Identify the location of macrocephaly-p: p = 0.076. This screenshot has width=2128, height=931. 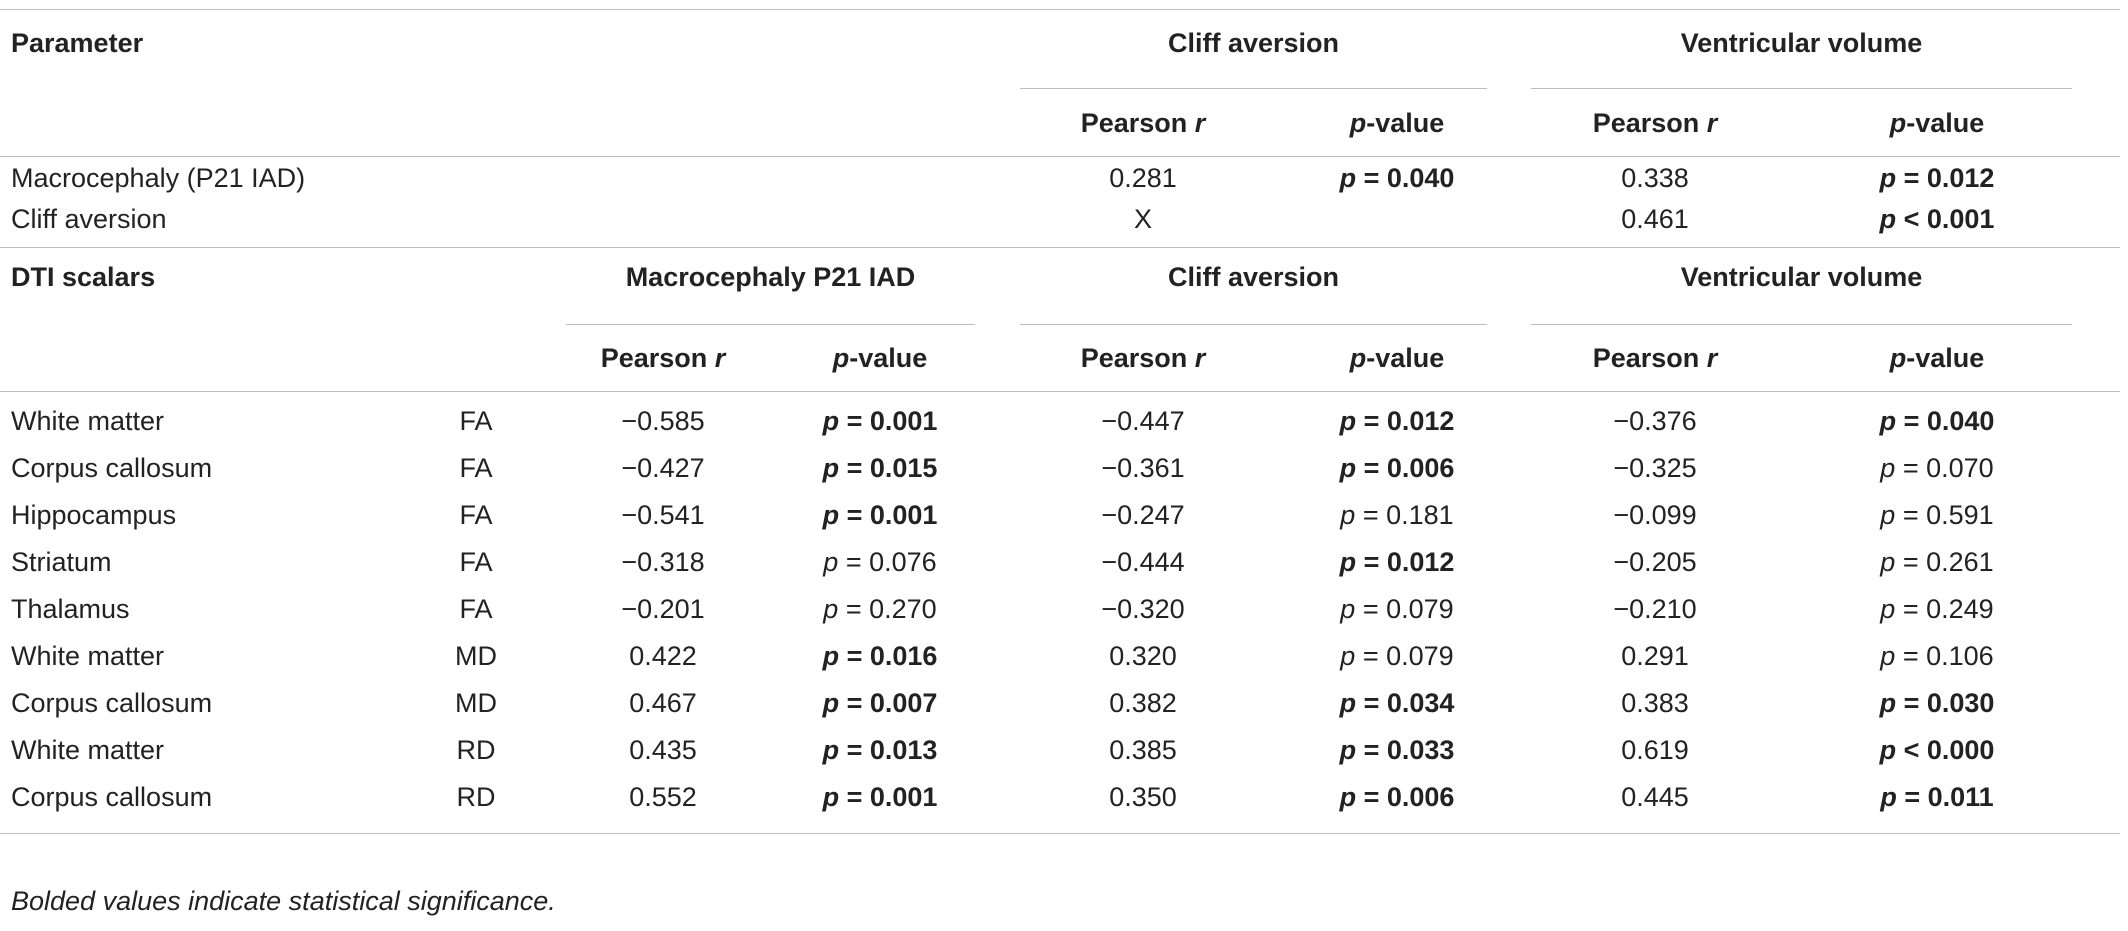
(879, 562).